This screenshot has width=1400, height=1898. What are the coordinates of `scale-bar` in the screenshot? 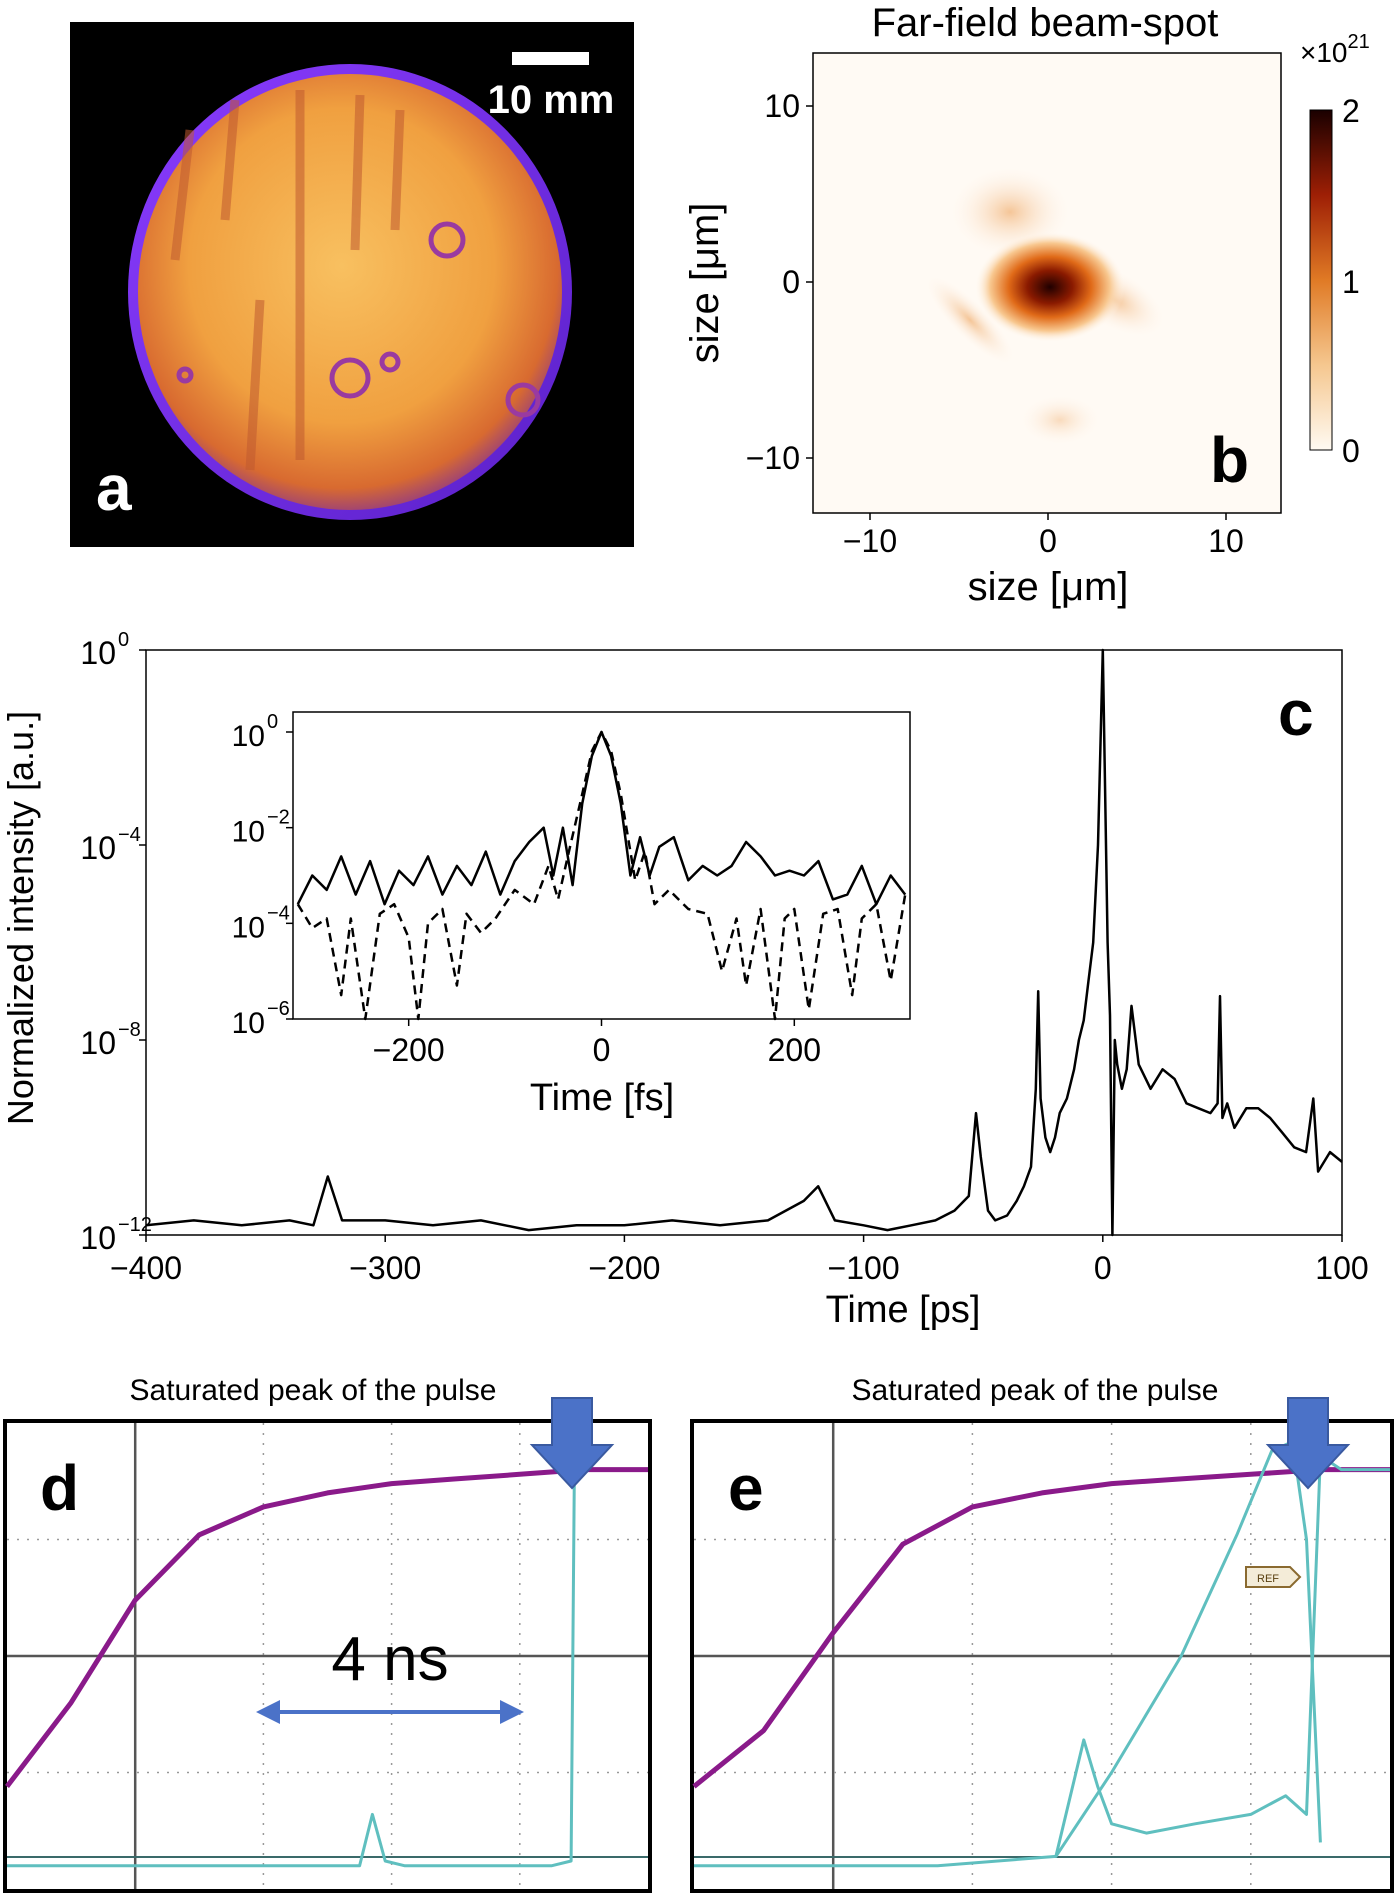 It's located at (550, 58).